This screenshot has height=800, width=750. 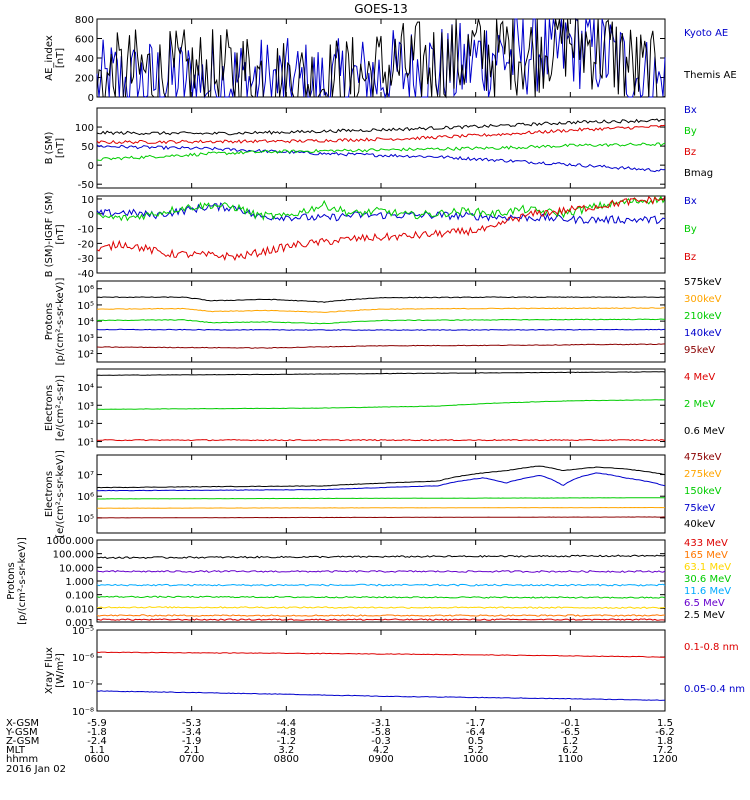 What do you see at coordinates (286, 759) in the screenshot?
I see `x-tick-label: 0800` at bounding box center [286, 759].